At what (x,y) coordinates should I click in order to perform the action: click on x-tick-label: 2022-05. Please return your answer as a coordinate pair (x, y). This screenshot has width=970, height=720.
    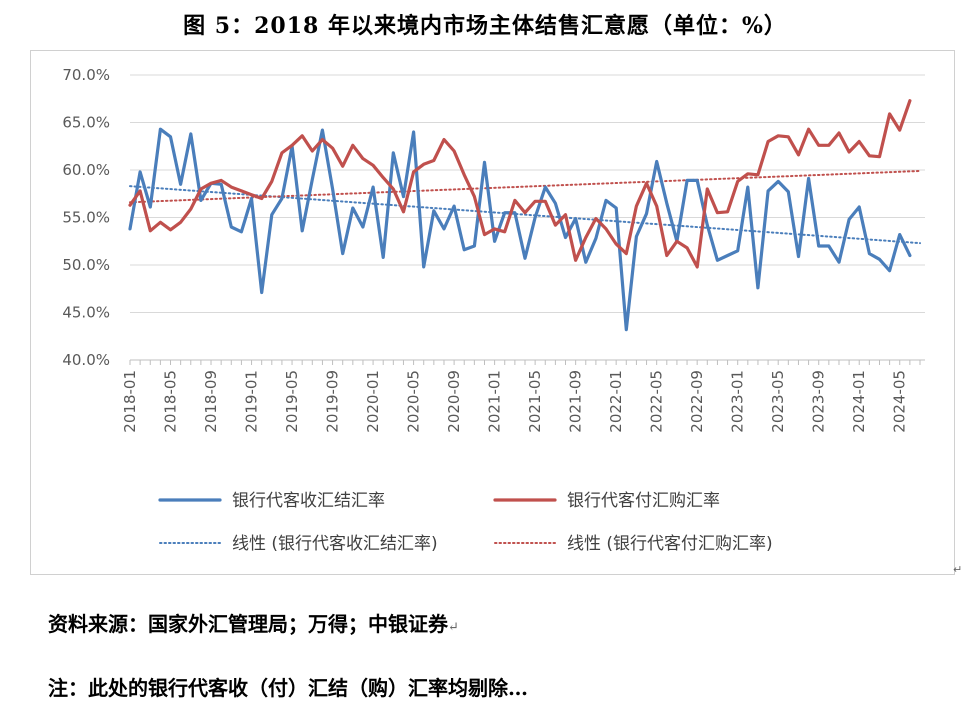
    Looking at the image, I should click on (657, 401).